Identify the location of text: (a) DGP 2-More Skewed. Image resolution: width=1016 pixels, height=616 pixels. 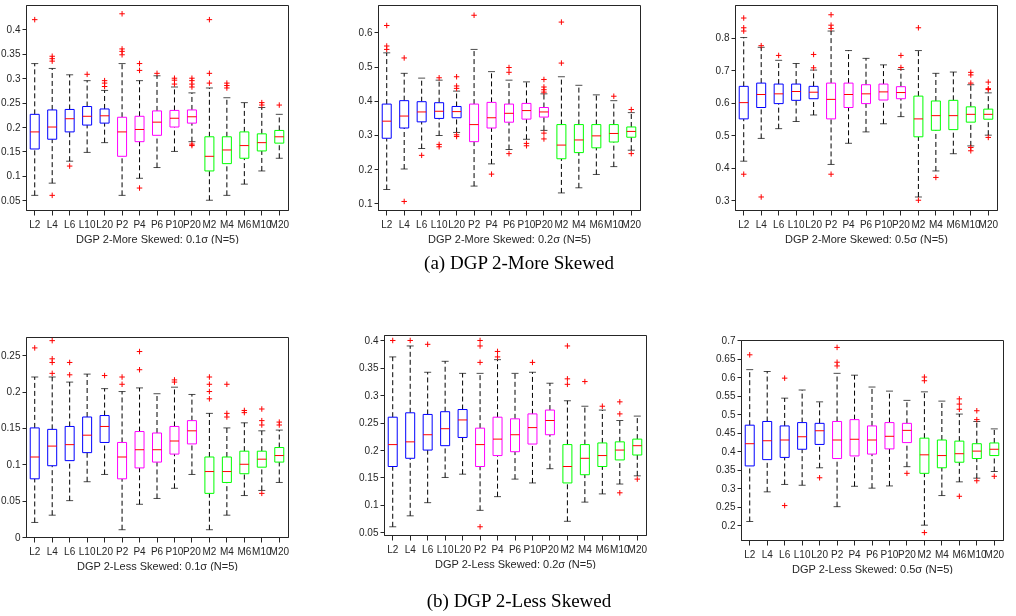
(519, 263).